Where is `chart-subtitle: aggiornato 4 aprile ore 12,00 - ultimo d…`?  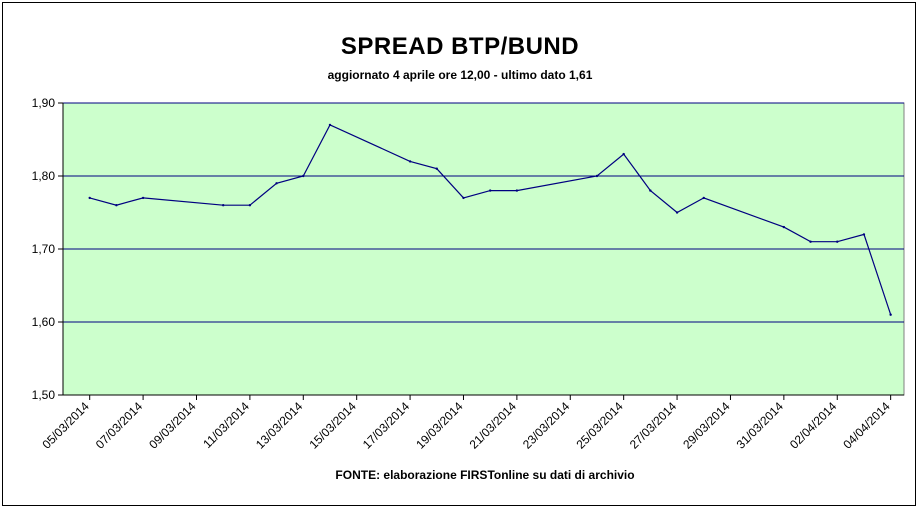 chart-subtitle: aggiornato 4 aprile ore 12,00 - ultimo d… is located at coordinates (460, 75).